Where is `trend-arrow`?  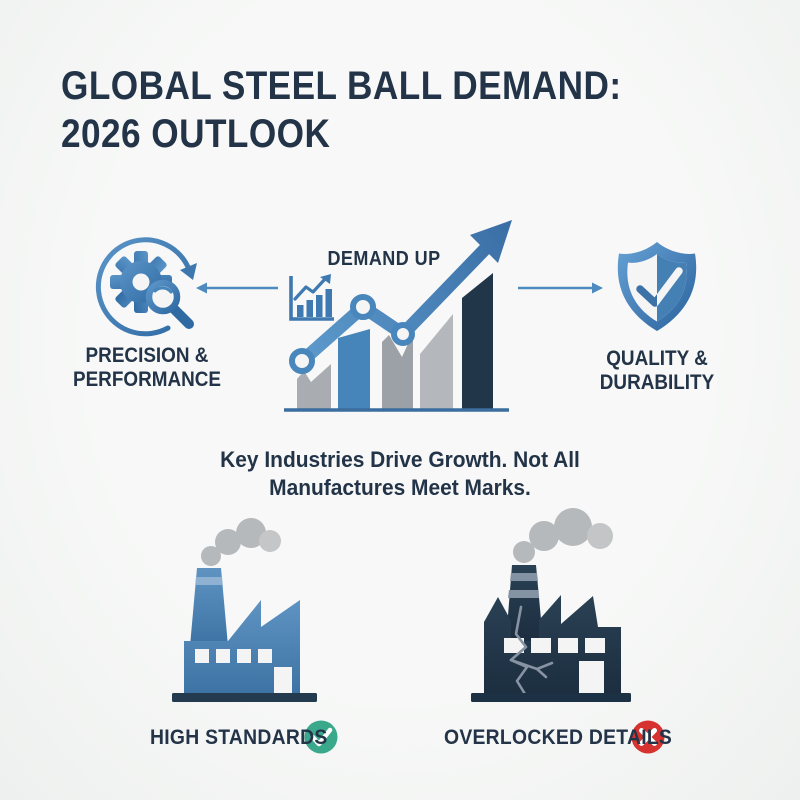
trend-arrow is located at coordinates (403, 294).